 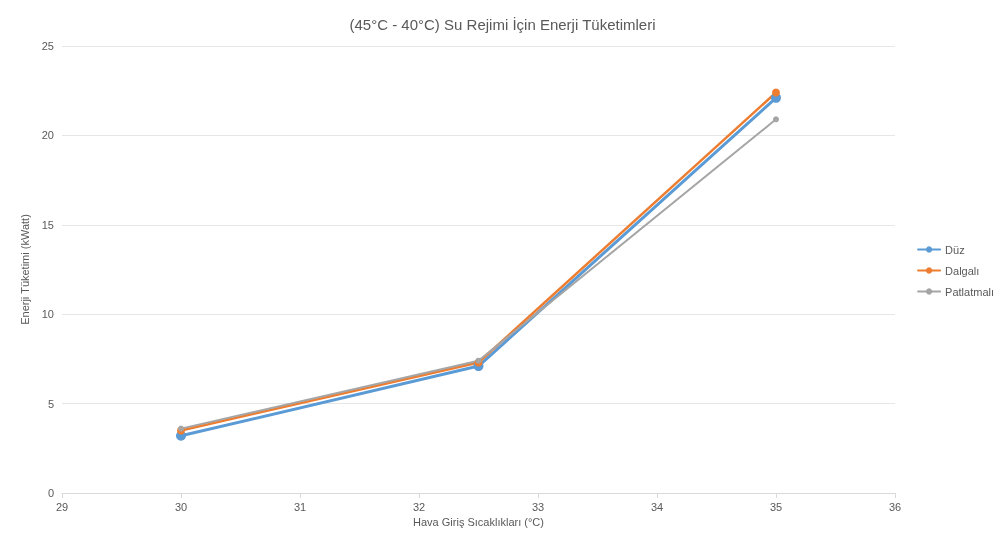 I want to click on y-tick-label: 5, so click(x=50, y=403).